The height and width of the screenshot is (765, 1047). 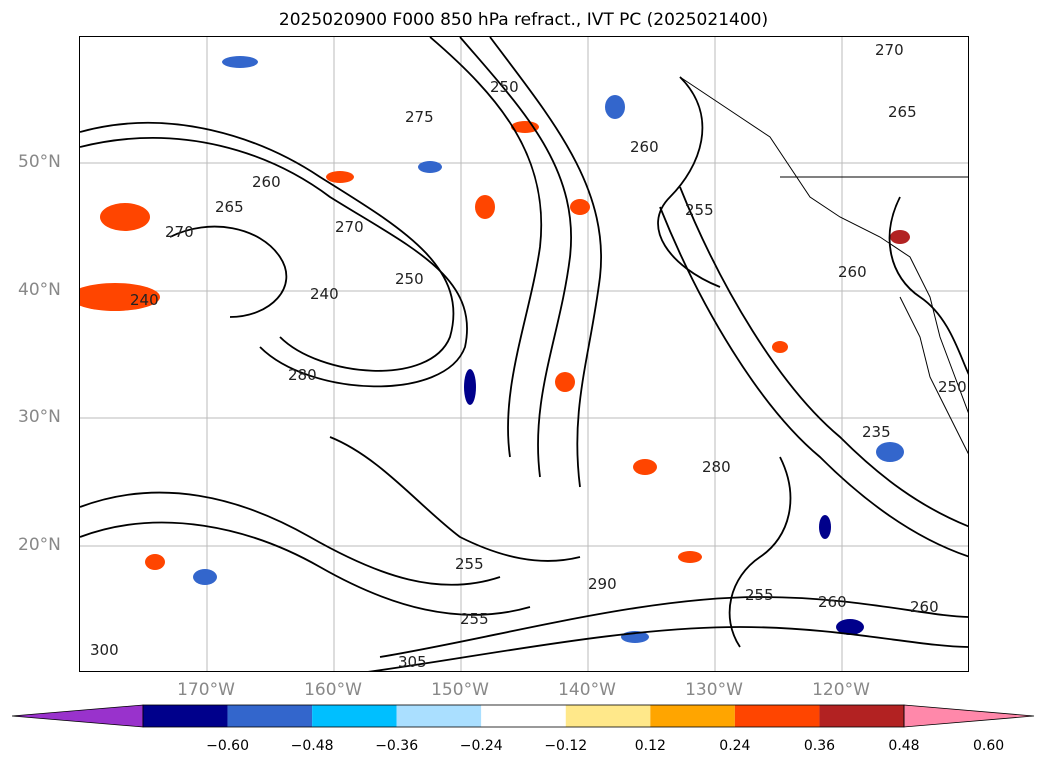 I want to click on contour-label: 290, so click(x=602, y=584).